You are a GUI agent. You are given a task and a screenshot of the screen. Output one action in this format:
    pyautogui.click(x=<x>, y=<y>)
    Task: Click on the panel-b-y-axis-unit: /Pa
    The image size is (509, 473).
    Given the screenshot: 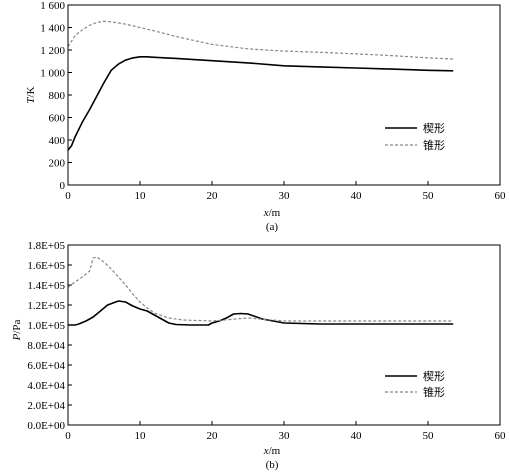 What is the action you would take?
    pyautogui.click(x=17, y=326)
    